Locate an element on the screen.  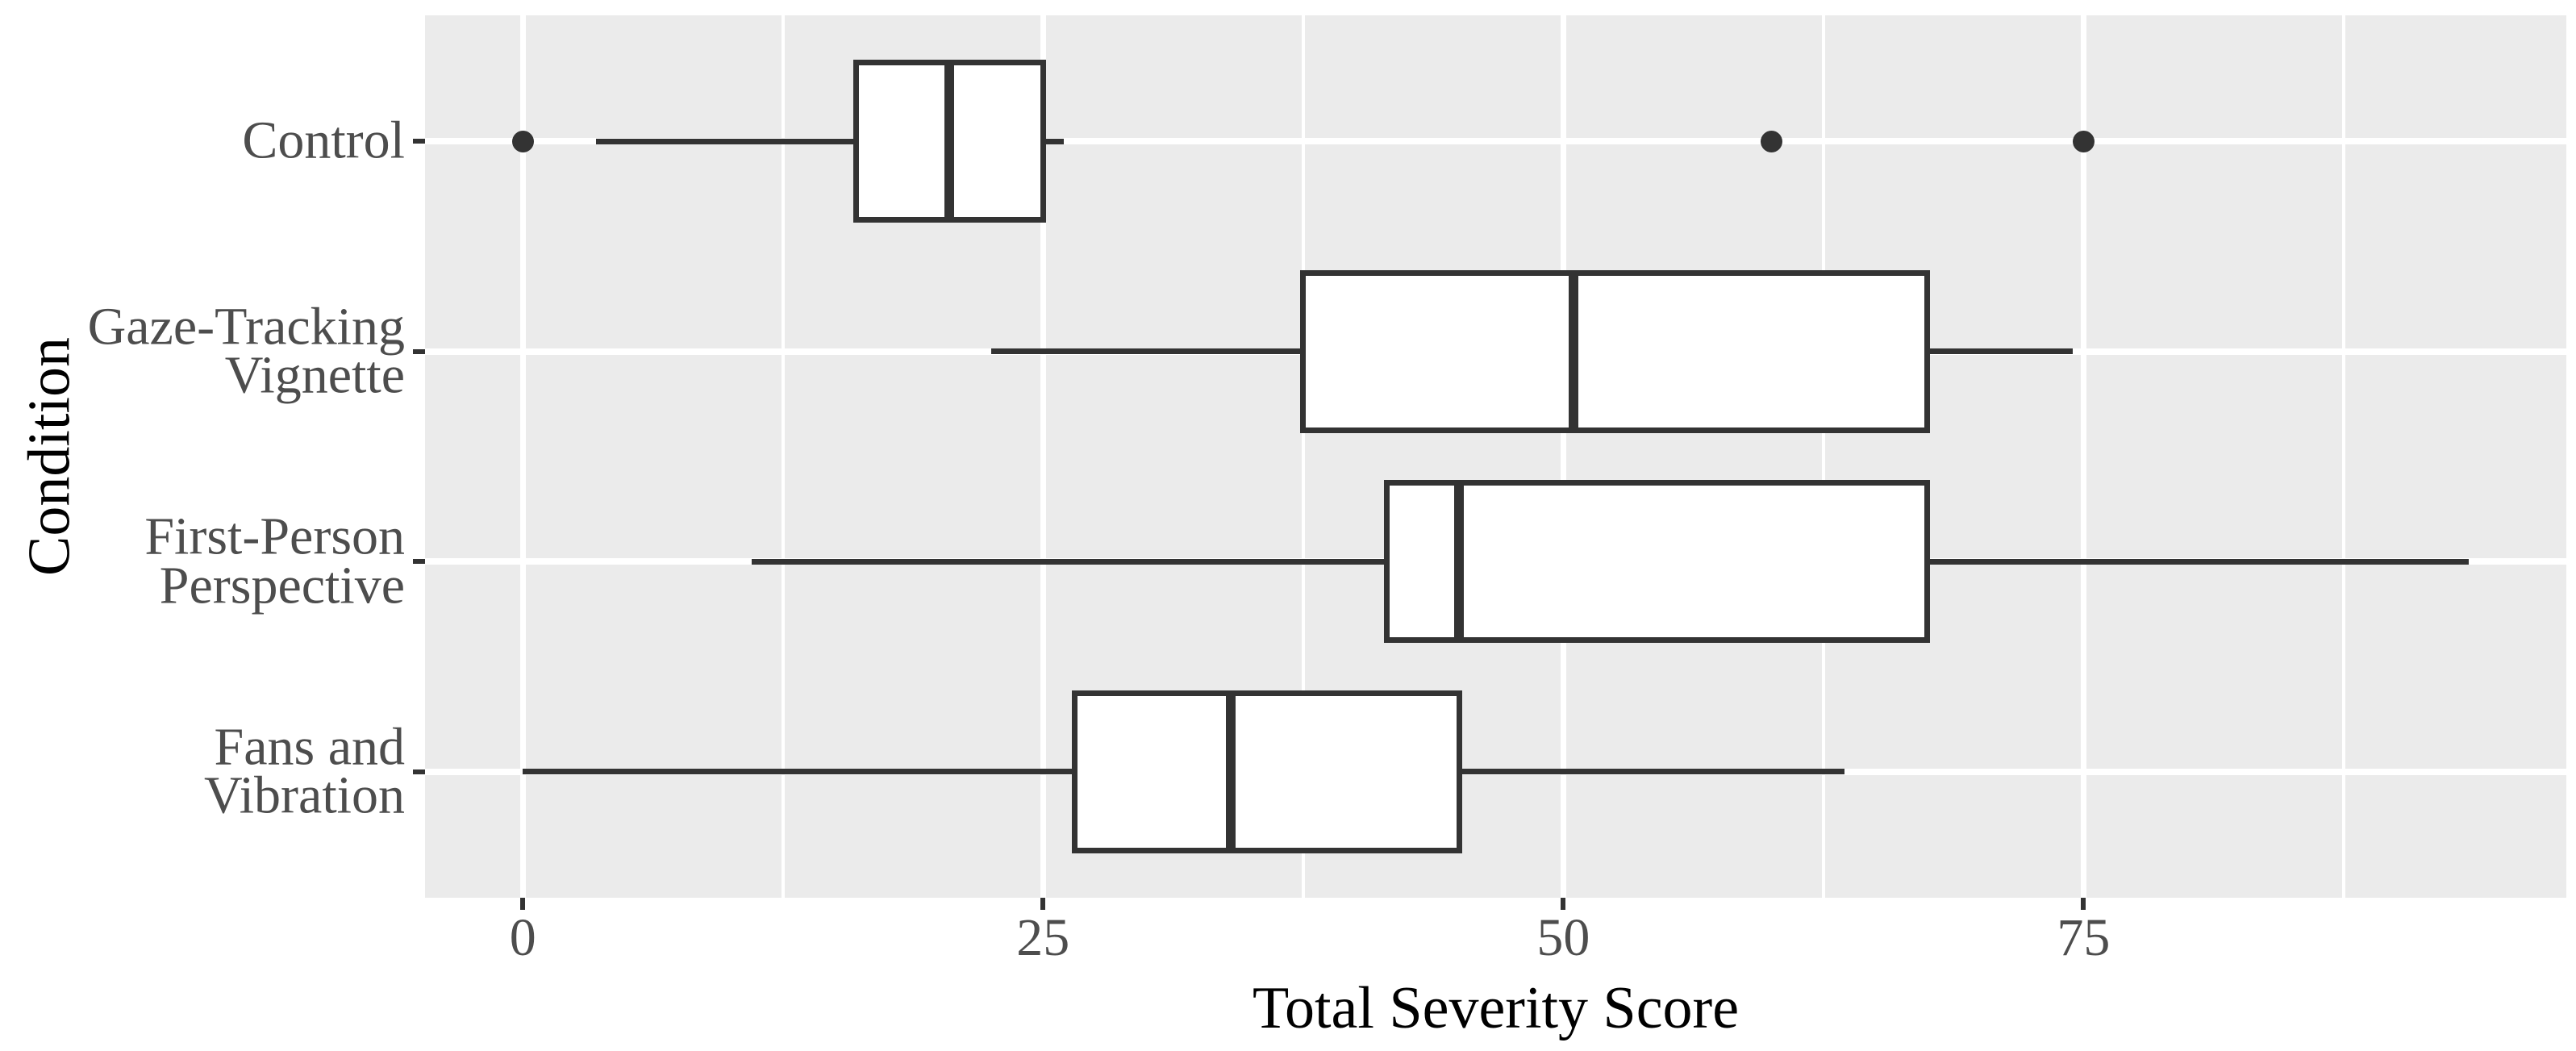
x-tick-label: 0 is located at coordinates (522, 938).